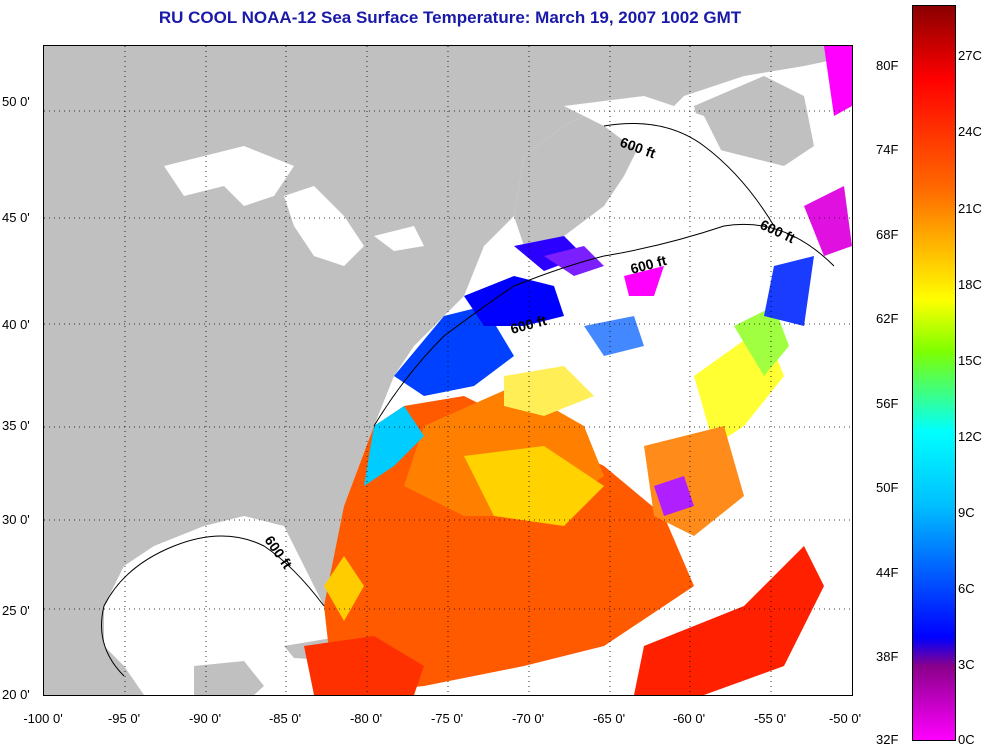 The width and height of the screenshot is (984, 754). I want to click on lon-label-70: -70 0', so click(528, 718).